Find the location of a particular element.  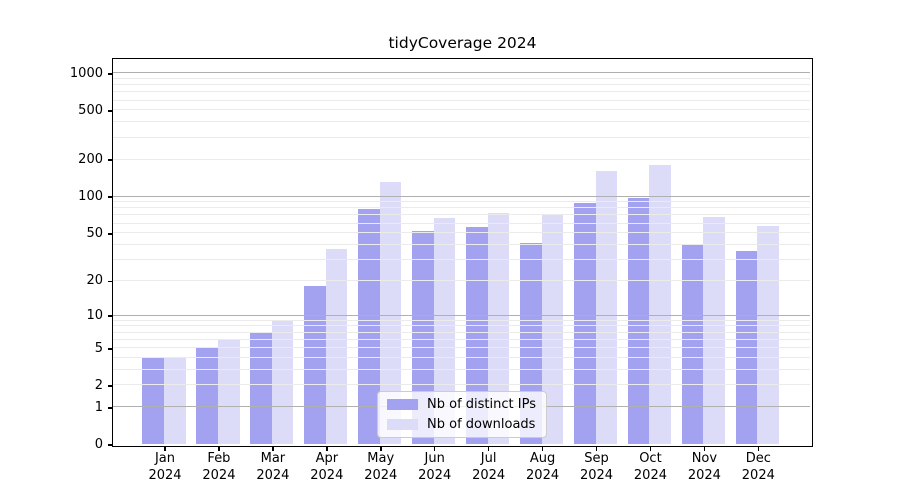

x-tick-label-year-jan: 2024 is located at coordinates (165, 475).